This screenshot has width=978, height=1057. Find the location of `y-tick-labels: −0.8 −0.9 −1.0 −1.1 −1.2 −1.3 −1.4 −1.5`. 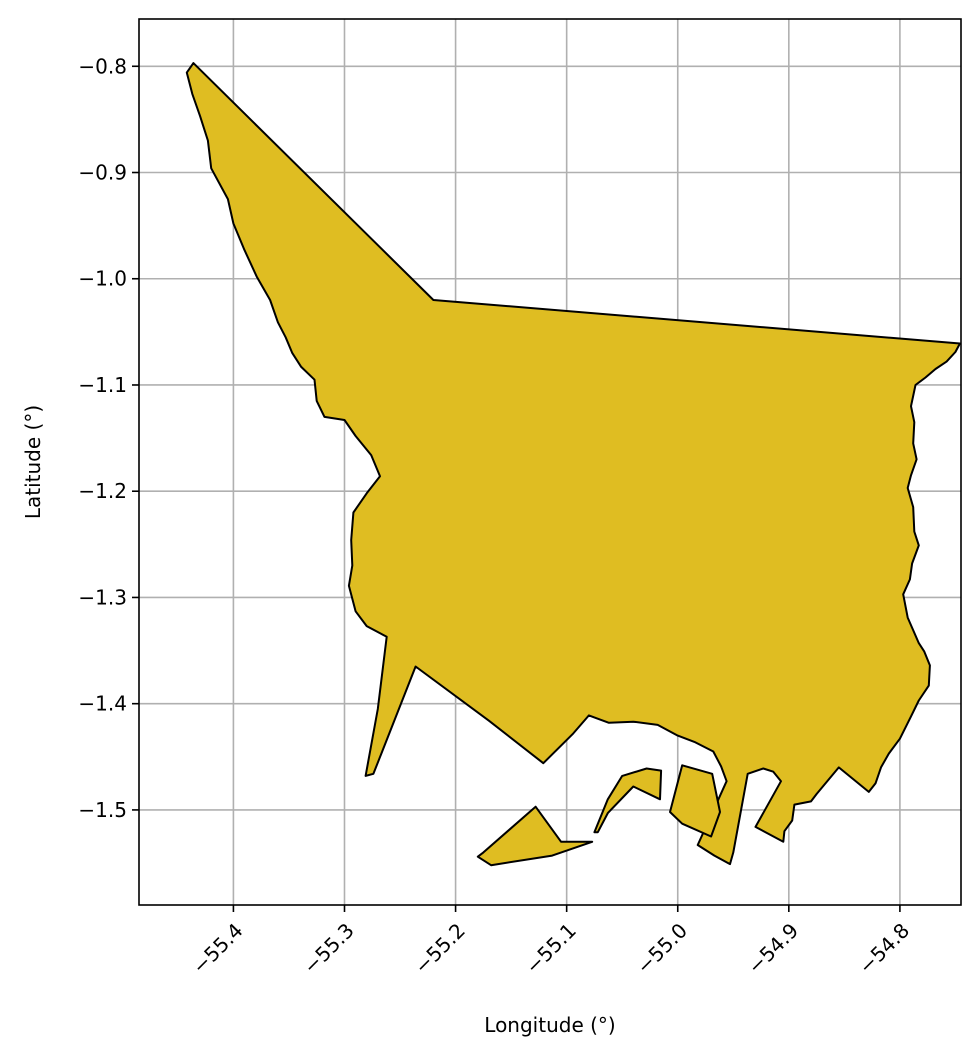

y-tick-labels: −0.8 −0.9 −1.0 −1.1 −1.2 −1.3 −1.4 −1.5 is located at coordinates (102, 438).